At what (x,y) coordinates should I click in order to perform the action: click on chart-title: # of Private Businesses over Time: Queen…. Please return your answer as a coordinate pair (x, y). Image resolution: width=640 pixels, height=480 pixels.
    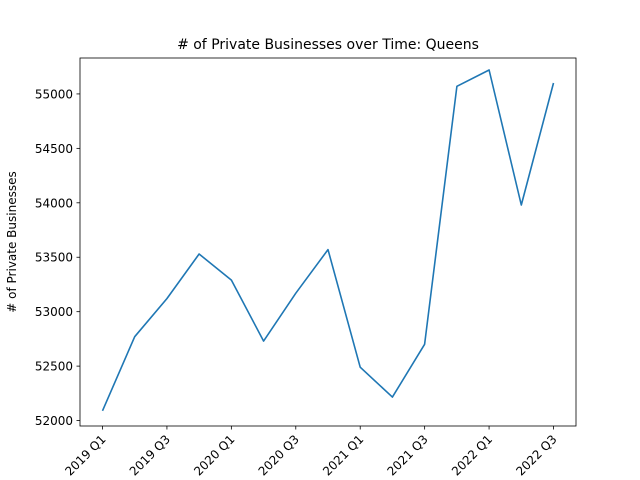
    Looking at the image, I should click on (328, 45).